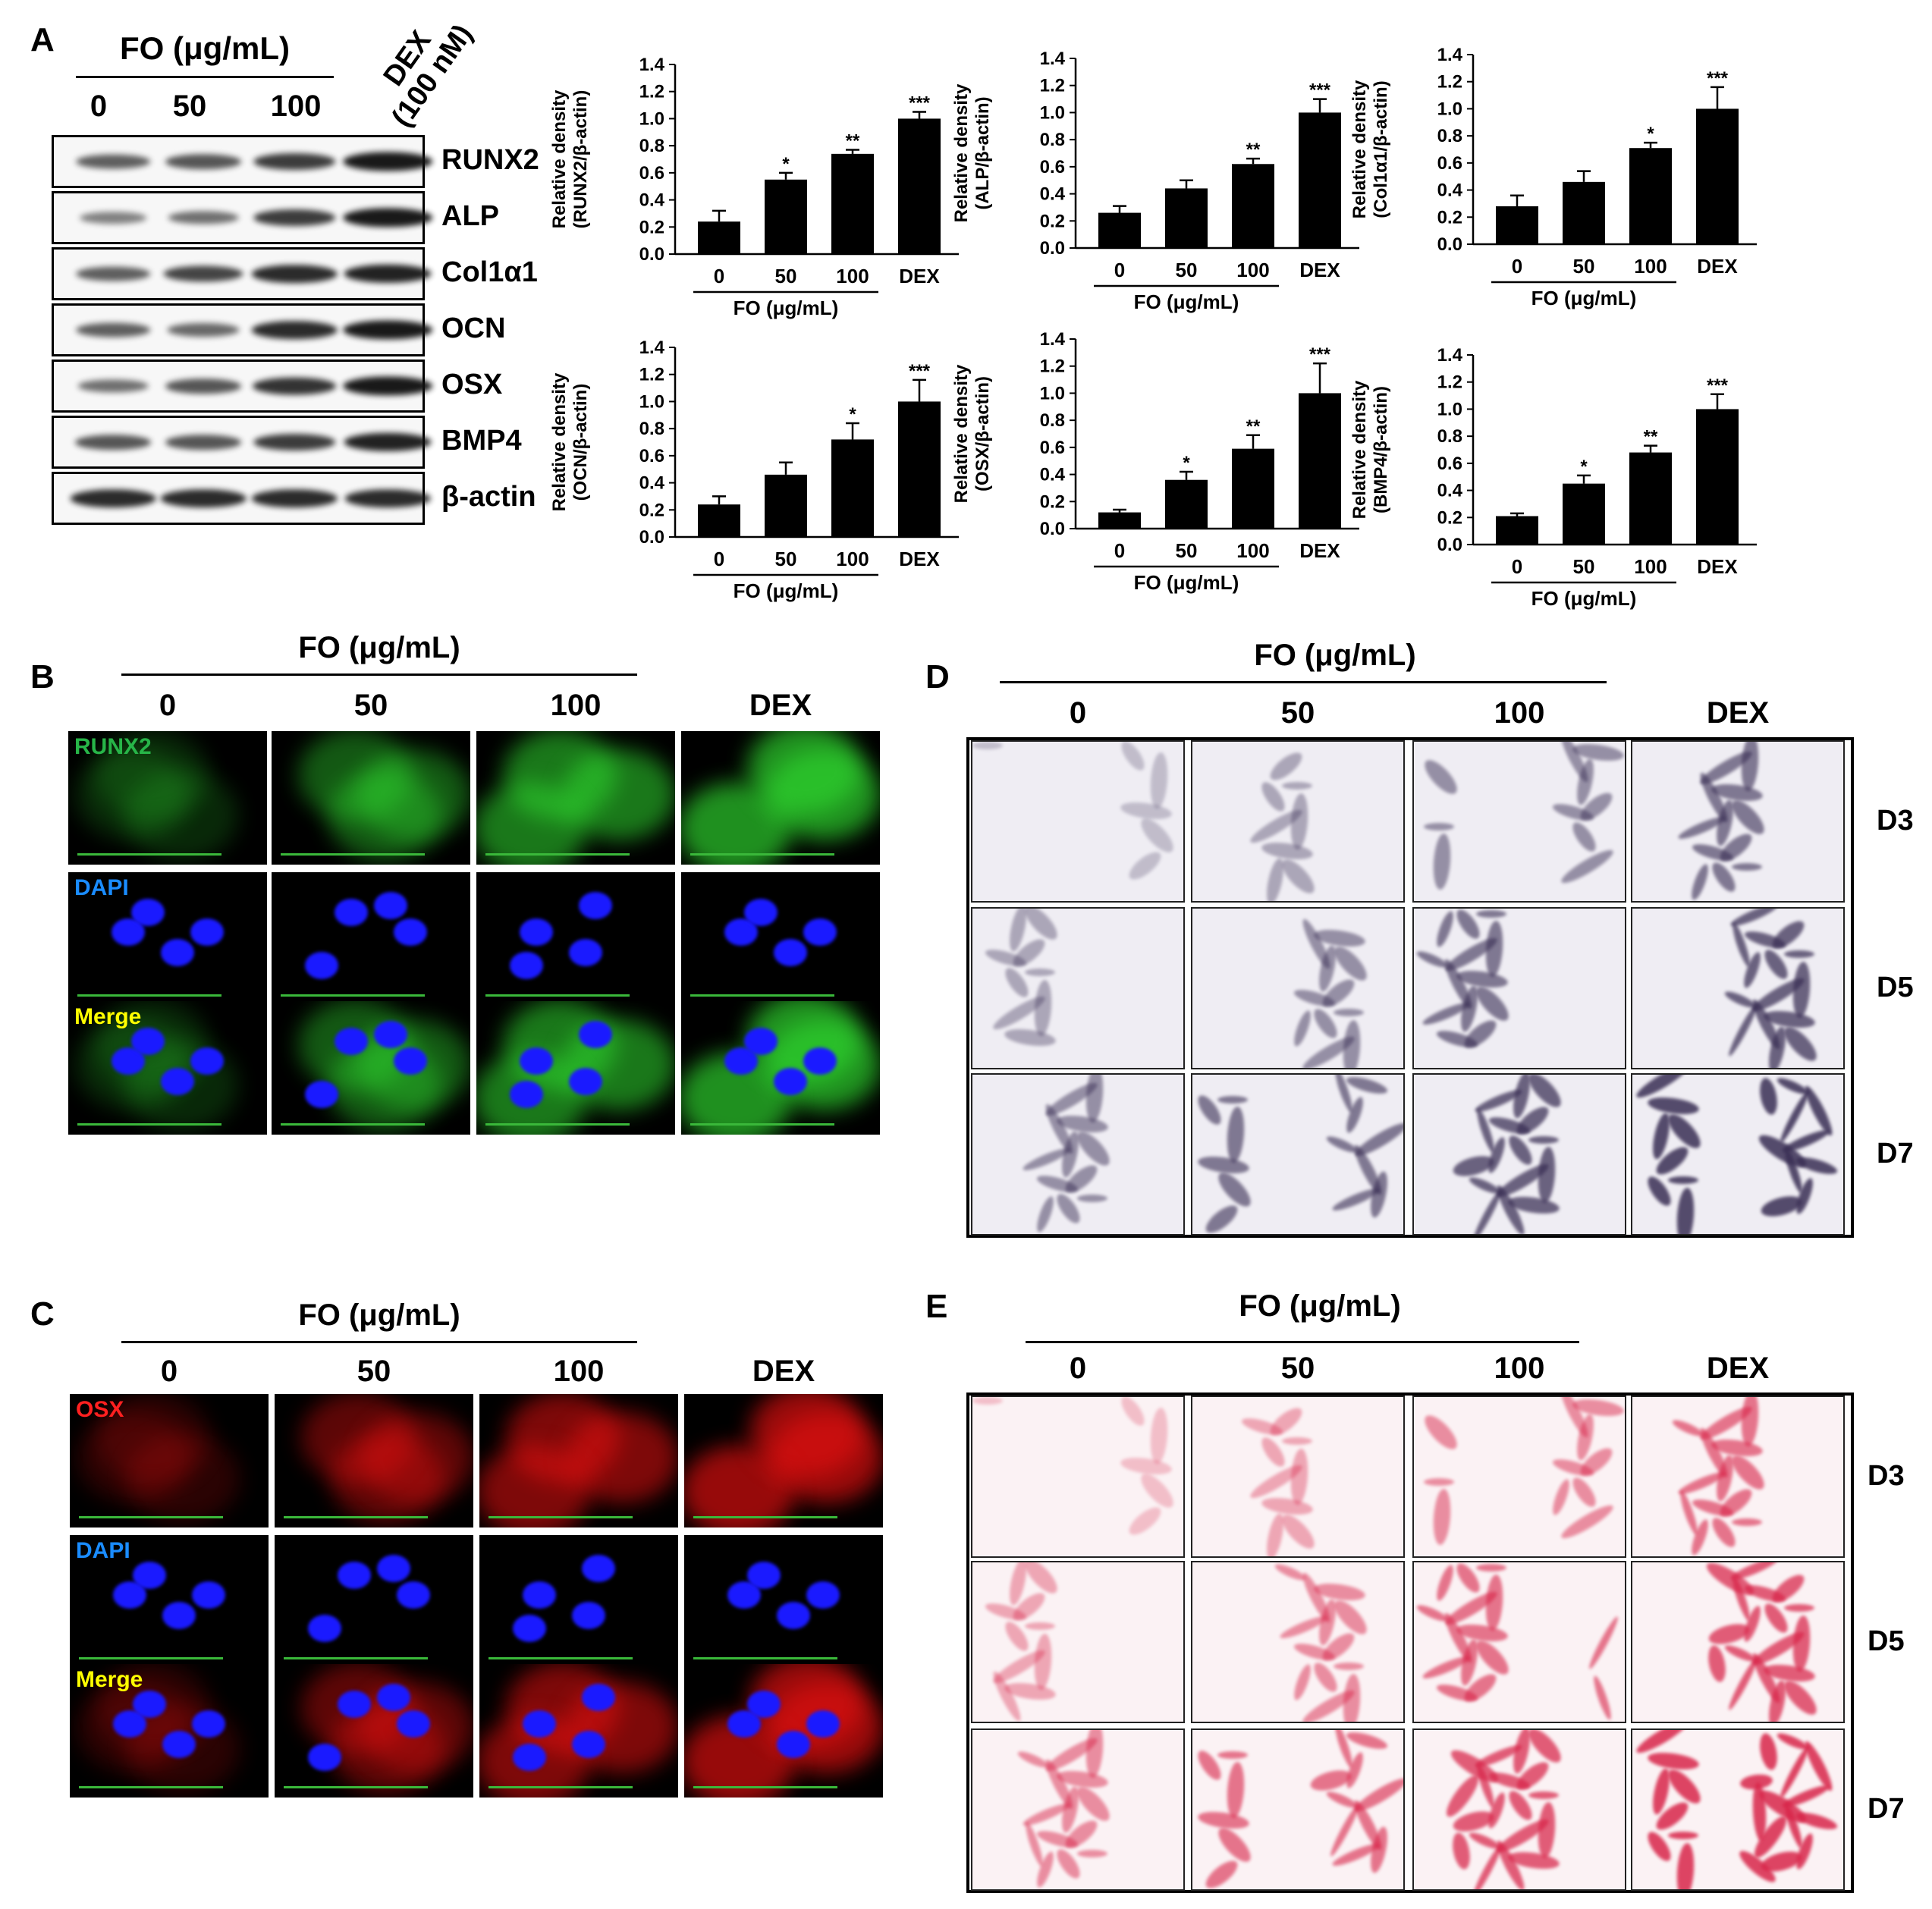 Image resolution: width=1932 pixels, height=1909 pixels. What do you see at coordinates (1517, 566) in the screenshot?
I see `category-label: 0` at bounding box center [1517, 566].